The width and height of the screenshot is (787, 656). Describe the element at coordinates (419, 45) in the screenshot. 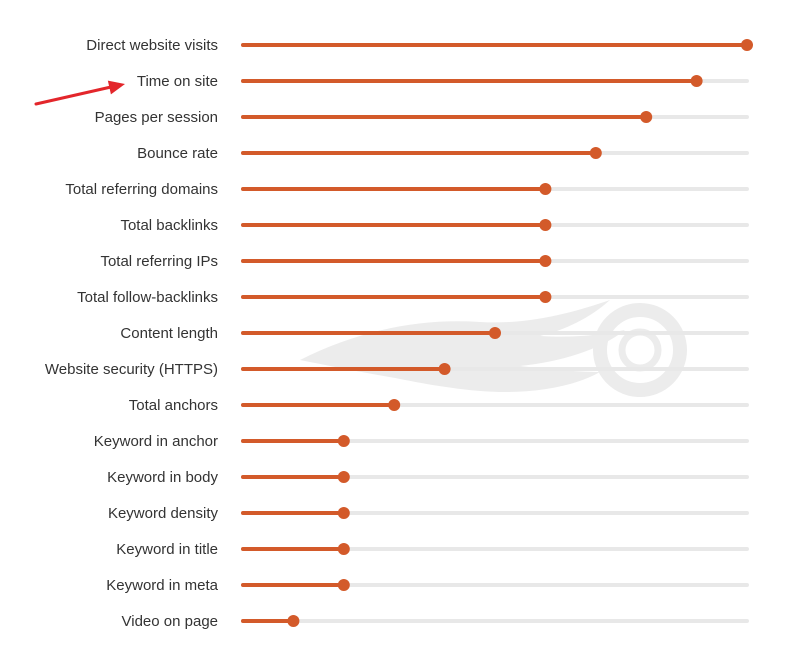

I see `chart-row: Direct website visits` at that location.